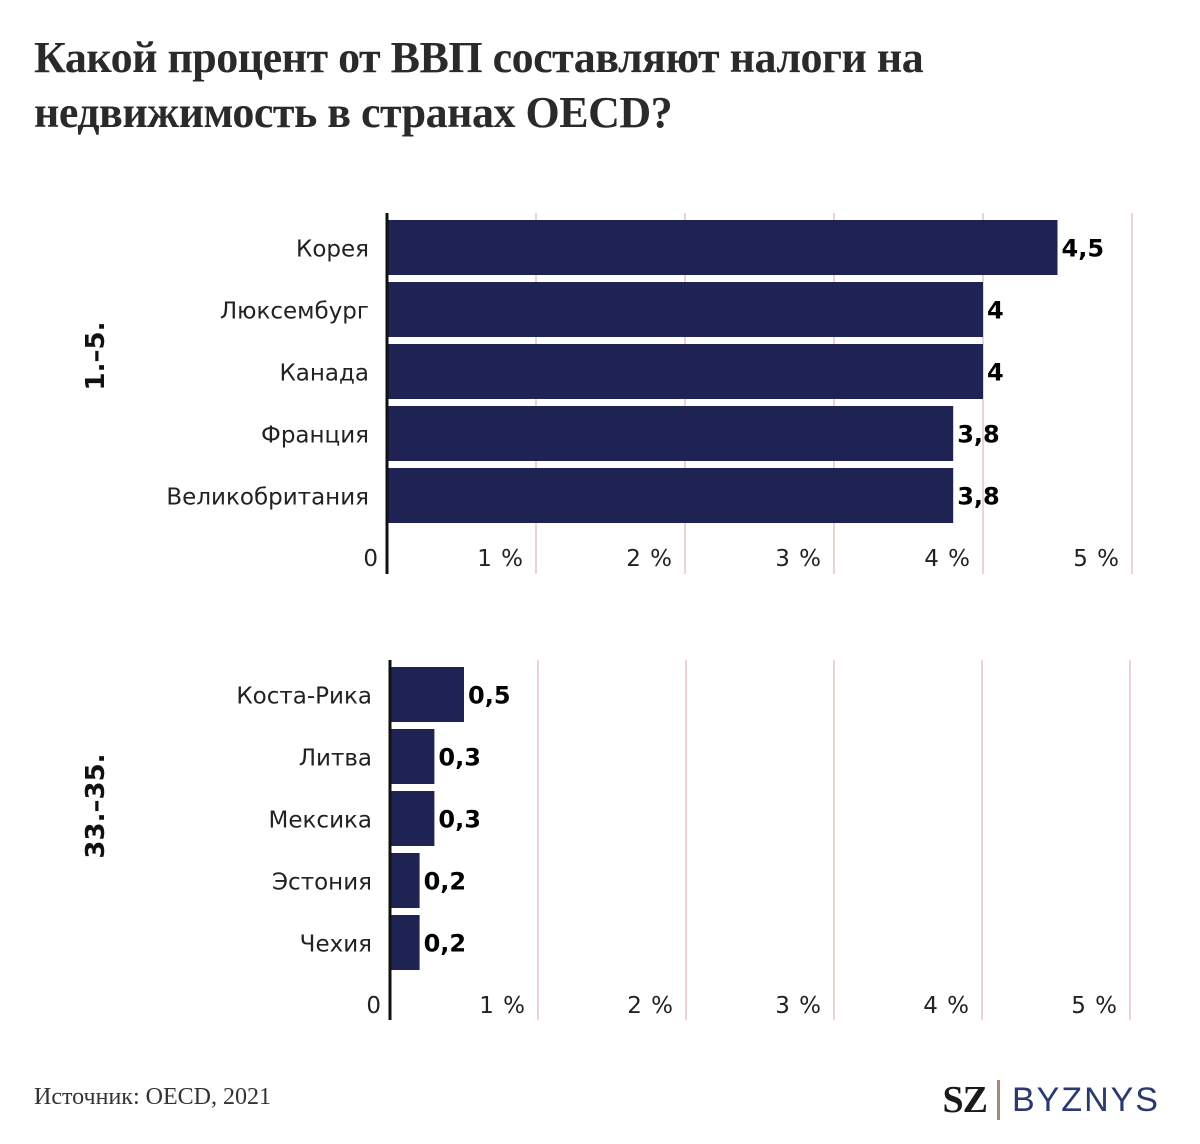 This screenshot has height=1144, width=1200. Describe the element at coordinates (1085, 1099) in the screenshot. I see `logo-byznys: BYZNYS` at that location.